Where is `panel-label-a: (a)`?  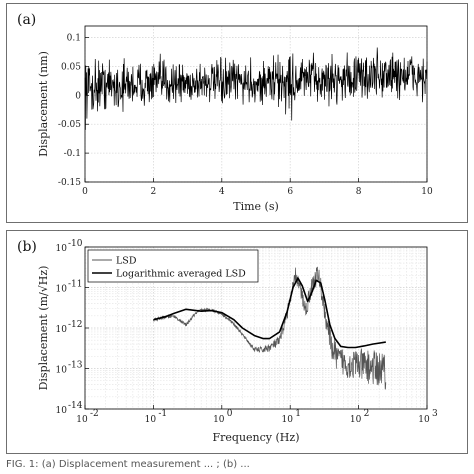 panel-label-a: (a) is located at coordinates (26, 20).